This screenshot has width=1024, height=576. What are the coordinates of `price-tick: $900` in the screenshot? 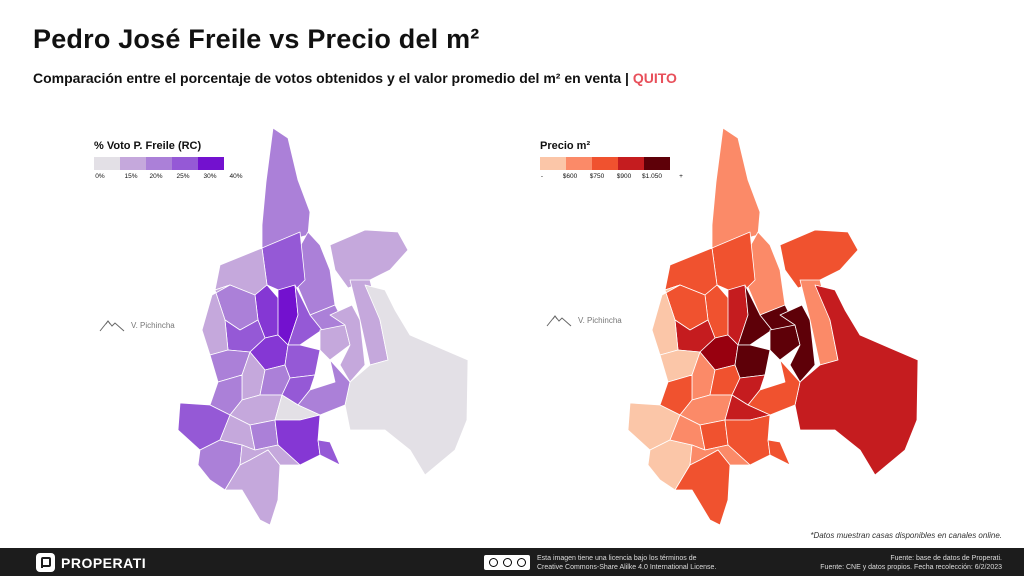 It's located at (624, 176).